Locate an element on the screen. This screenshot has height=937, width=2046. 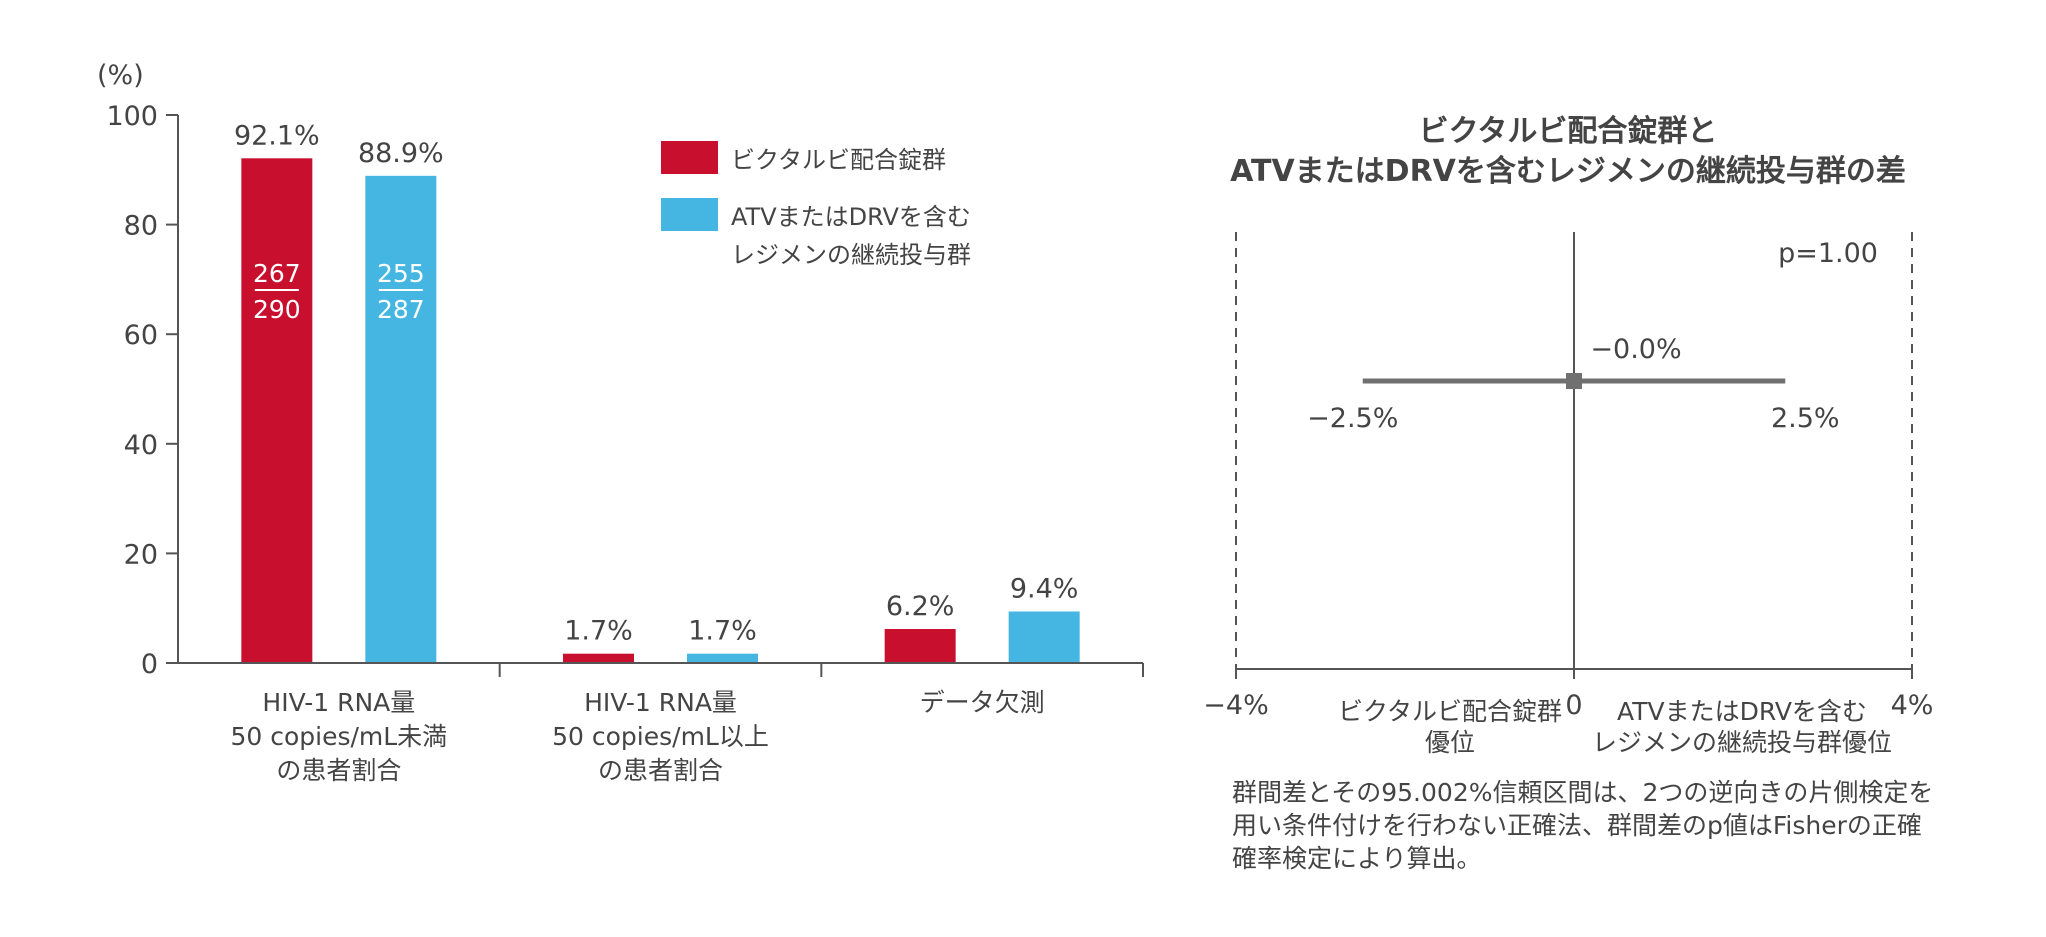
forest-title-line-1: ビクタルビ配合錠群と is located at coordinates (1568, 131).